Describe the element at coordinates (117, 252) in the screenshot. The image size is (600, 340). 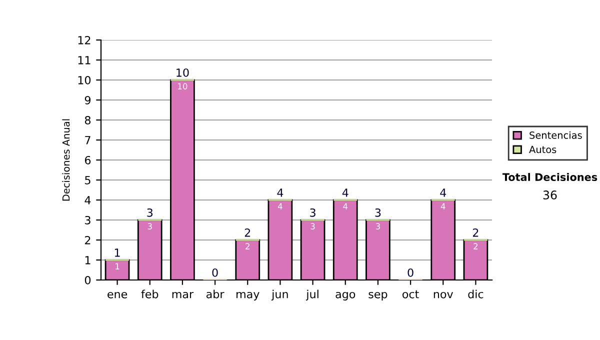
I see `total-label: 1` at that location.